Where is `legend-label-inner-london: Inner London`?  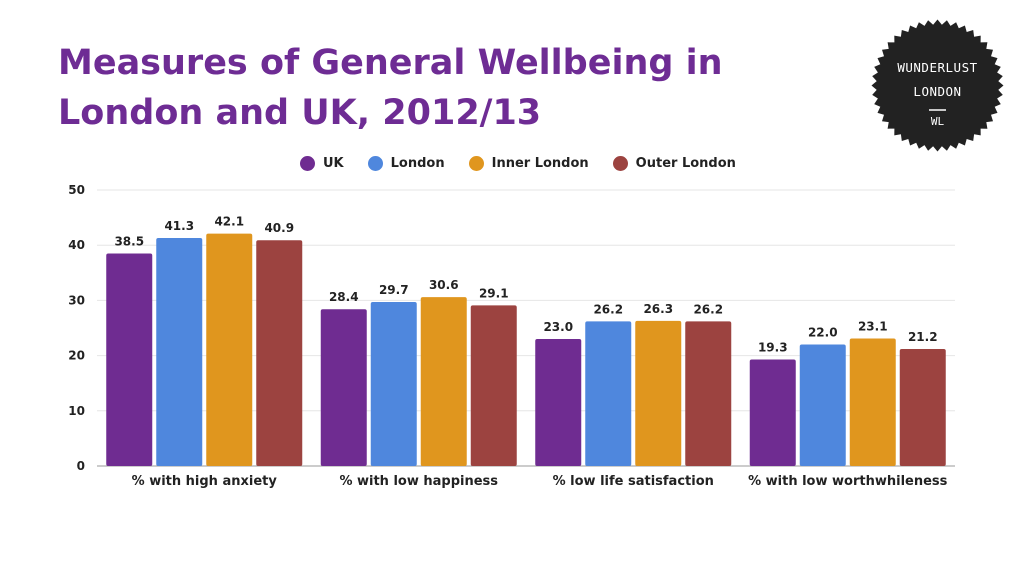 legend-label-inner-london: Inner London is located at coordinates (540, 163).